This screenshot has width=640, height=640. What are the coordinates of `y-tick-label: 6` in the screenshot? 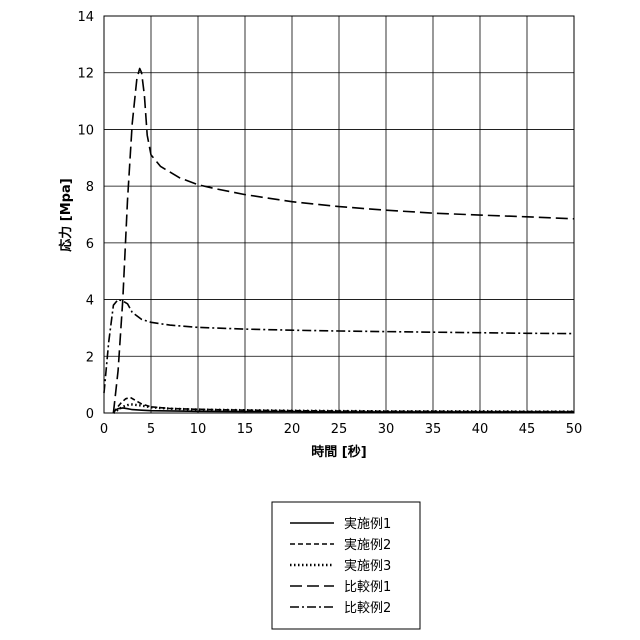 It's located at (90, 244).